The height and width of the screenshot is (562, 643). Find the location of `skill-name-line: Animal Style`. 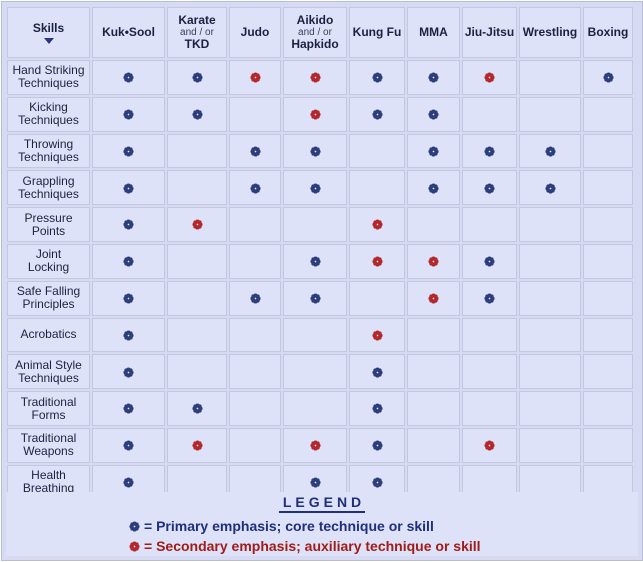

skill-name-line: Animal Style is located at coordinates (48, 364).